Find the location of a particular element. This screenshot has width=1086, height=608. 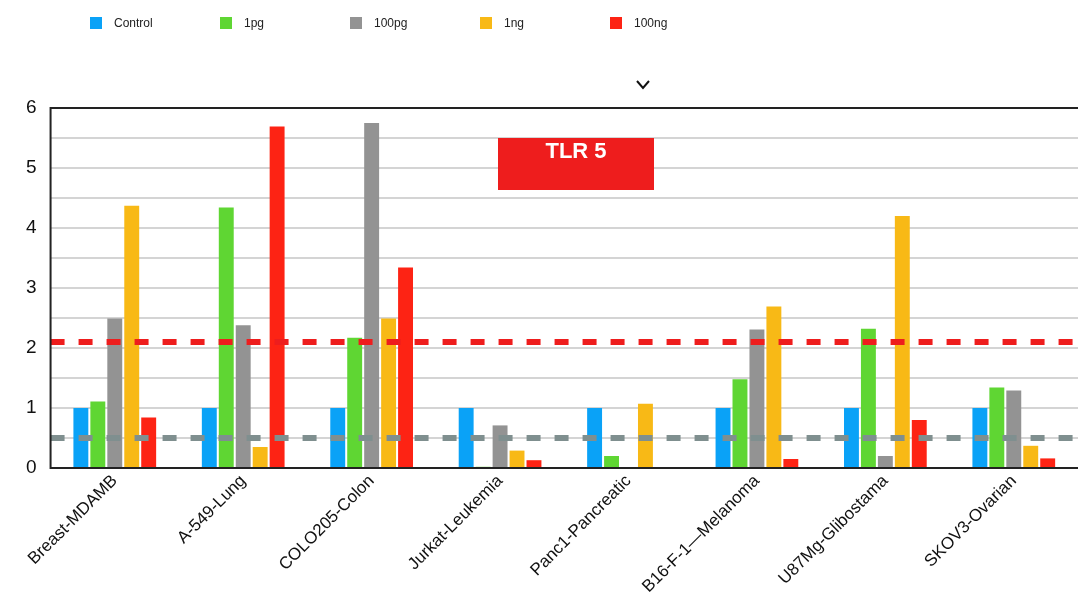

annotation: TLR 5 is located at coordinates (576, 150).